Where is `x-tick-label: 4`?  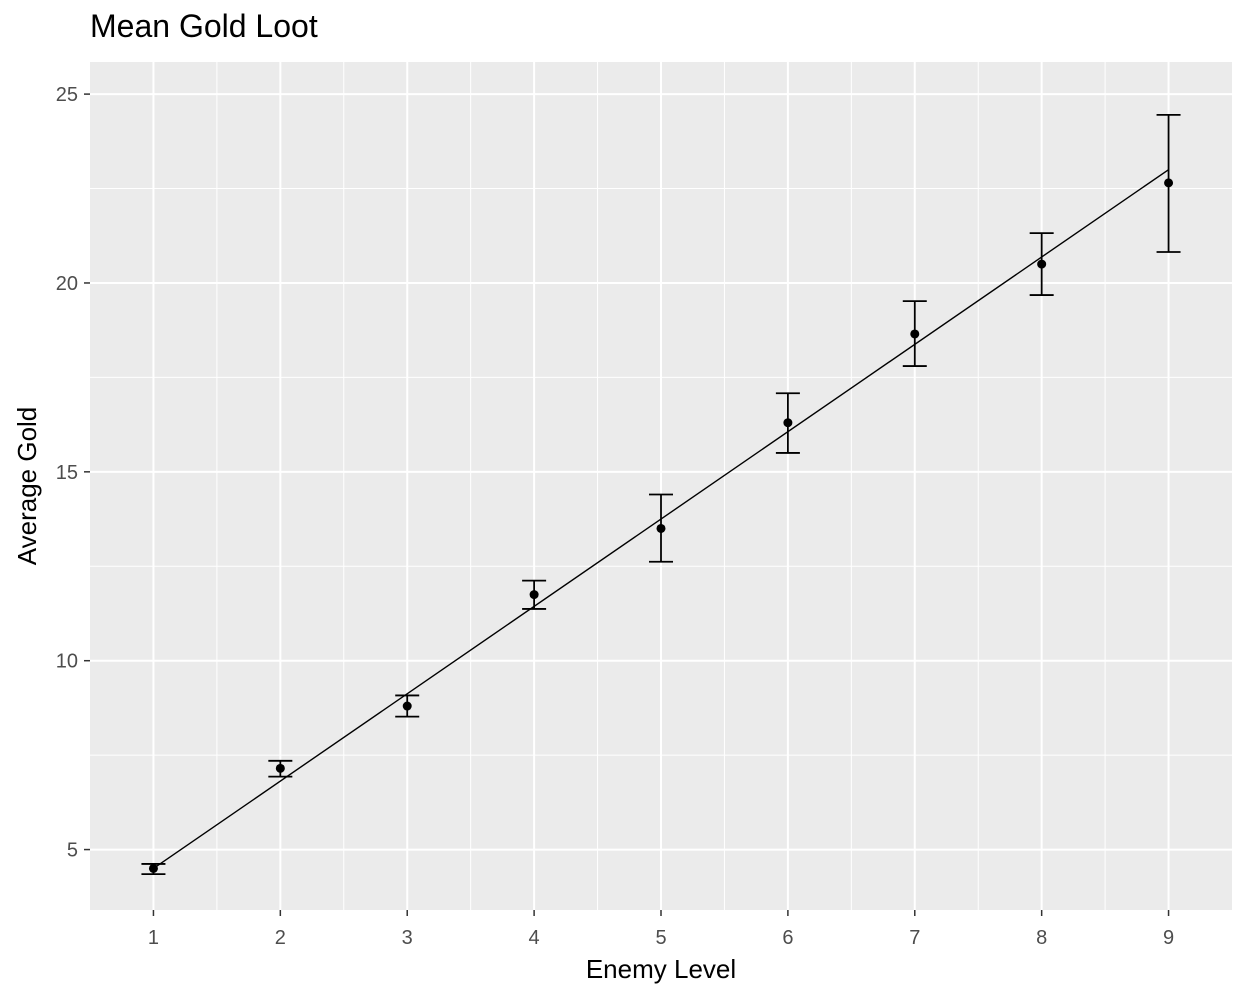 x-tick-label: 4 is located at coordinates (534, 938).